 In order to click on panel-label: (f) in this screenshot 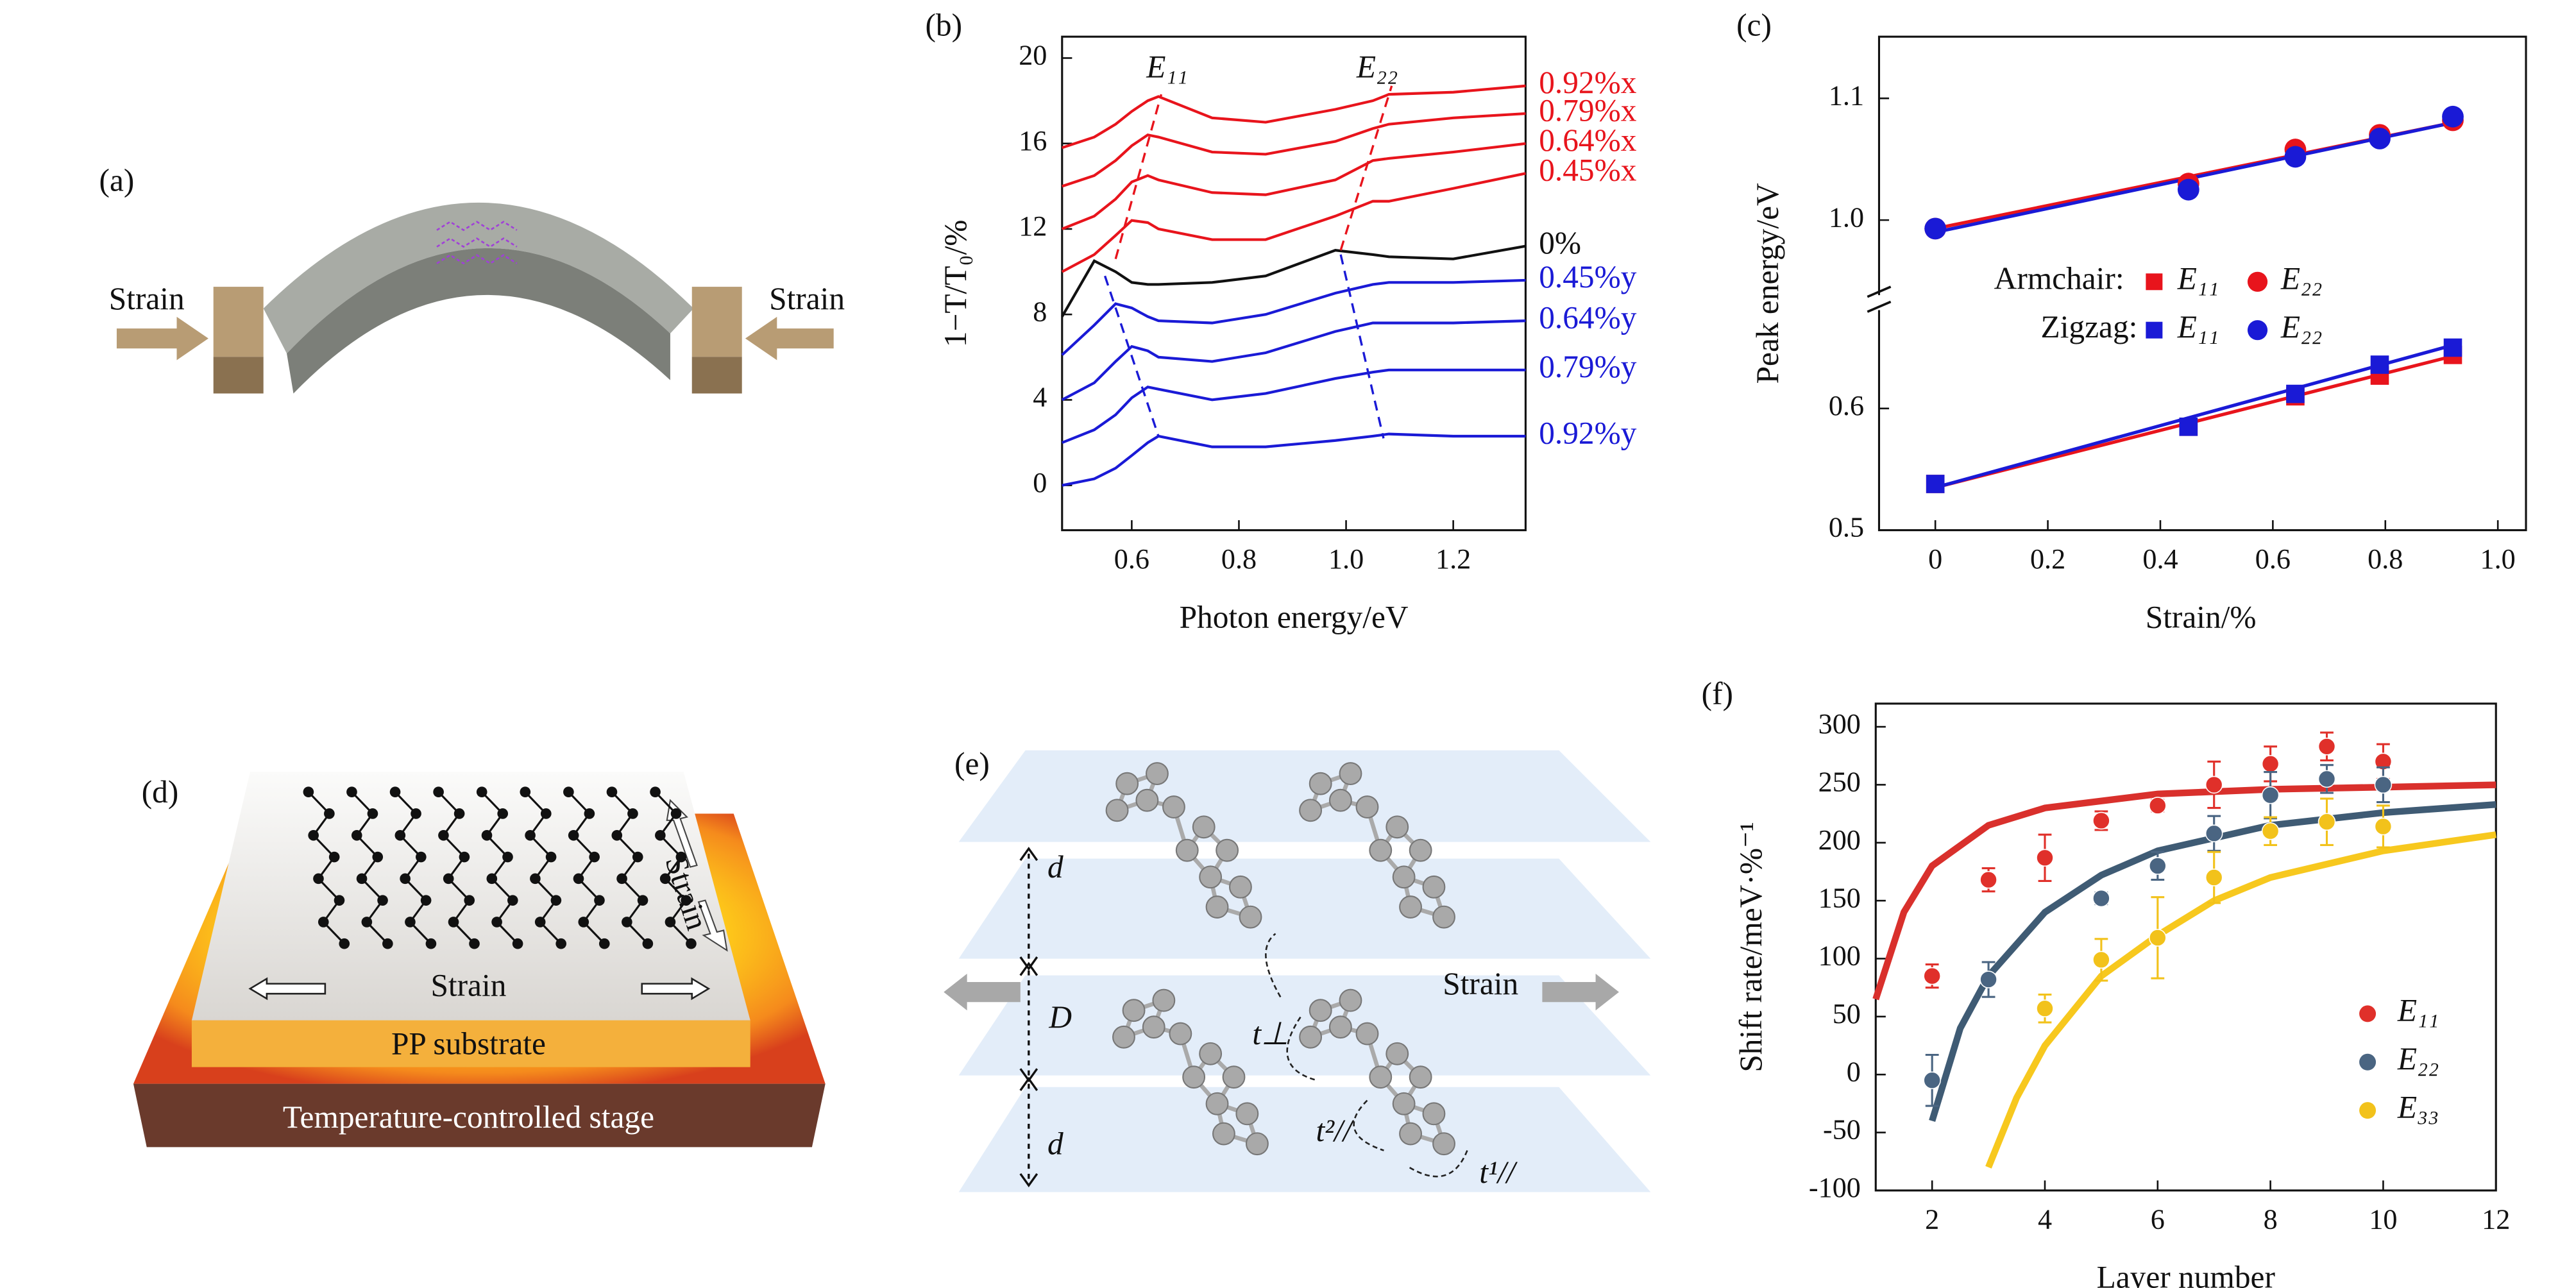, I will do `click(1717, 693)`.